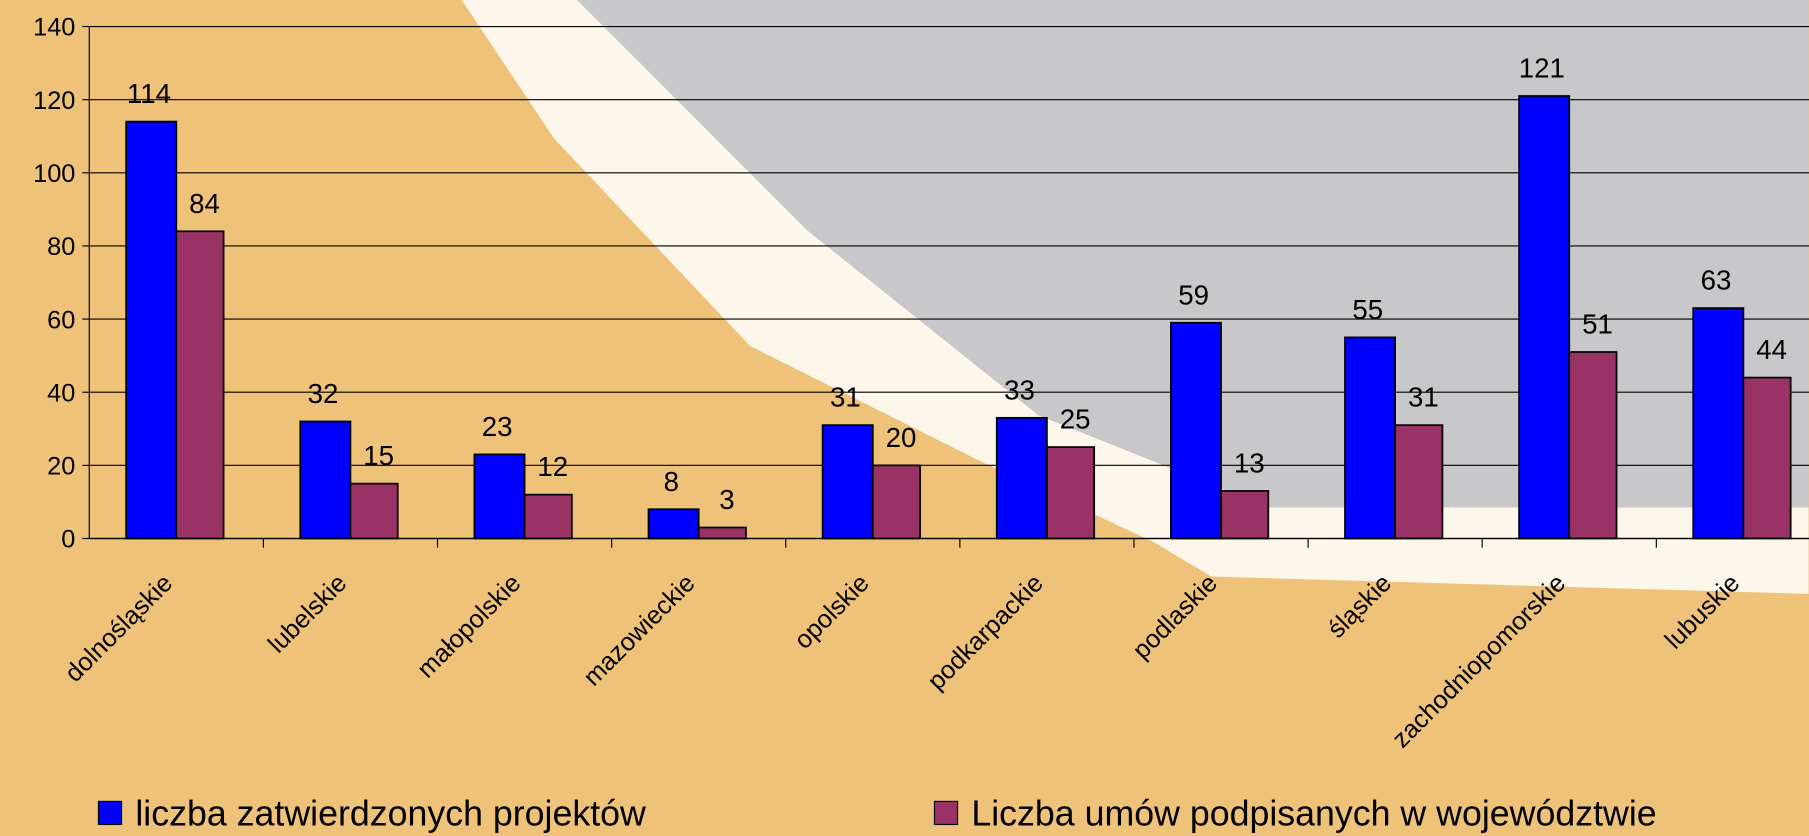 The image size is (1809, 836). What do you see at coordinates (54, 28) in the screenshot?
I see `y-tick-label: 140` at bounding box center [54, 28].